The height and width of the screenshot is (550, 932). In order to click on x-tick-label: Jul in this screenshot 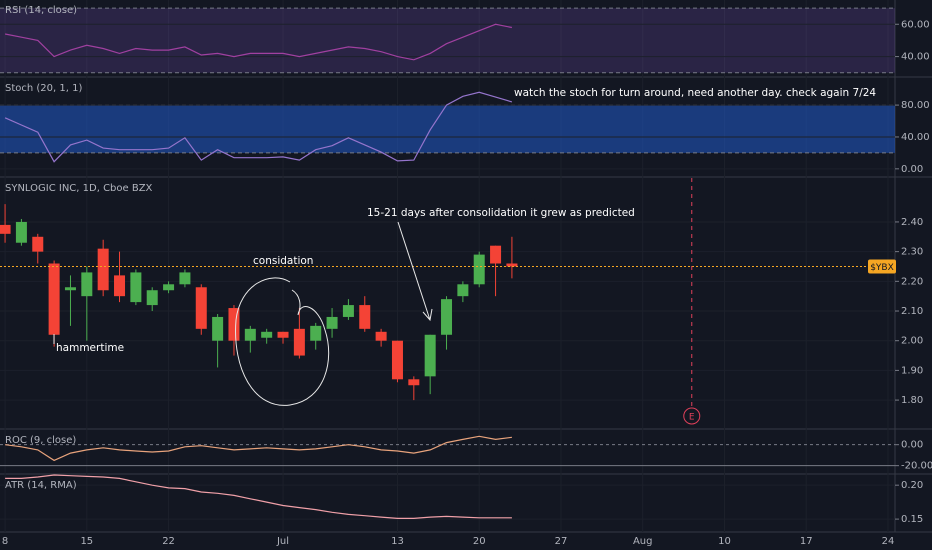, I will do `click(282, 541)`.